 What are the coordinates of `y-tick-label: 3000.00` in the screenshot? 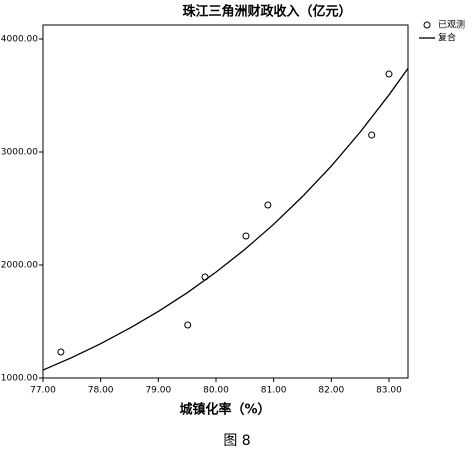 It's located at (19, 153).